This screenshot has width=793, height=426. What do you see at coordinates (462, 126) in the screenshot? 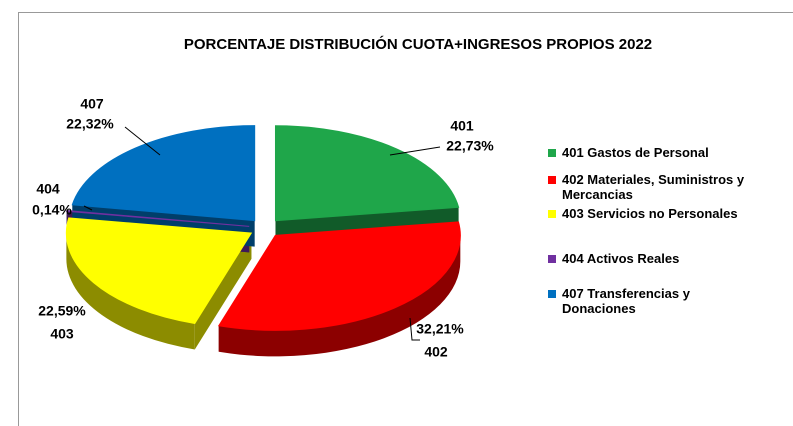
I see `data-label-code: 401` at bounding box center [462, 126].